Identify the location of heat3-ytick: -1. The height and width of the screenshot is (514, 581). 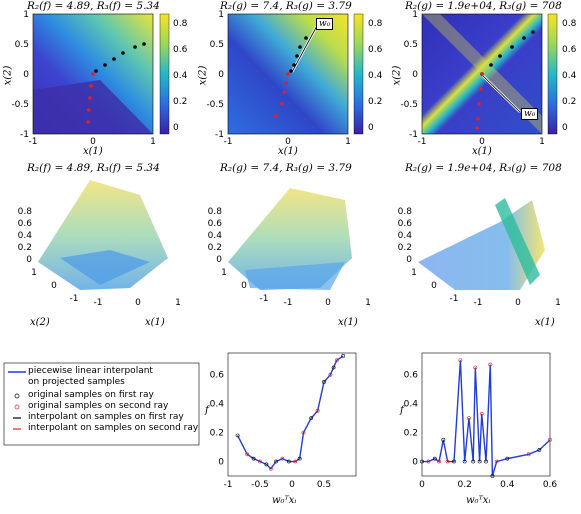
(413, 135).